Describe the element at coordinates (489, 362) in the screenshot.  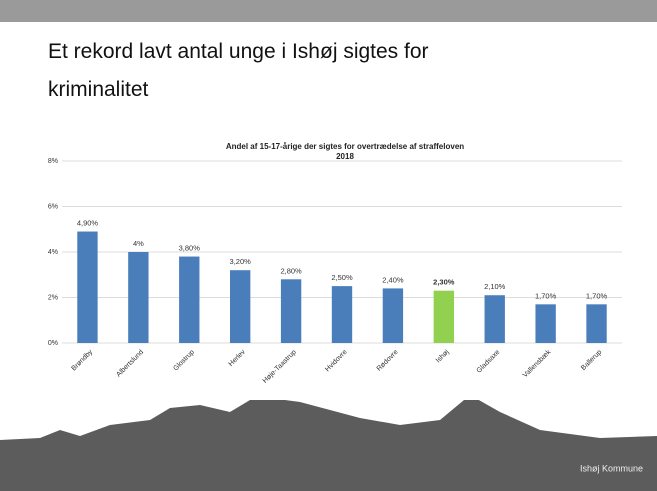
I see `x-tick-label: Gladsaxe` at that location.